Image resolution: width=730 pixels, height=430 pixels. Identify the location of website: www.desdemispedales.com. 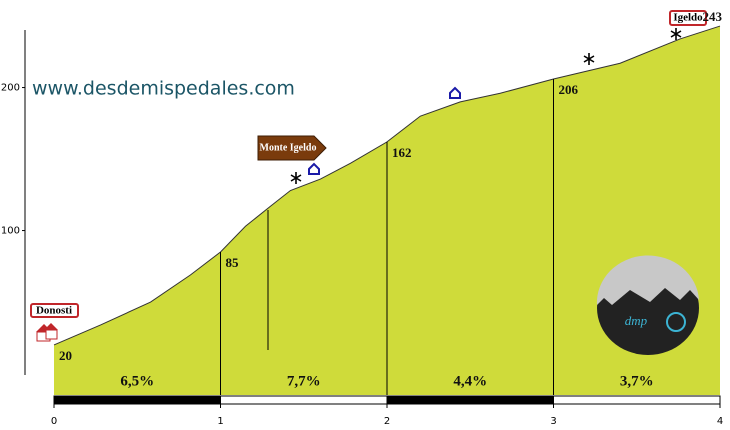
(163, 89).